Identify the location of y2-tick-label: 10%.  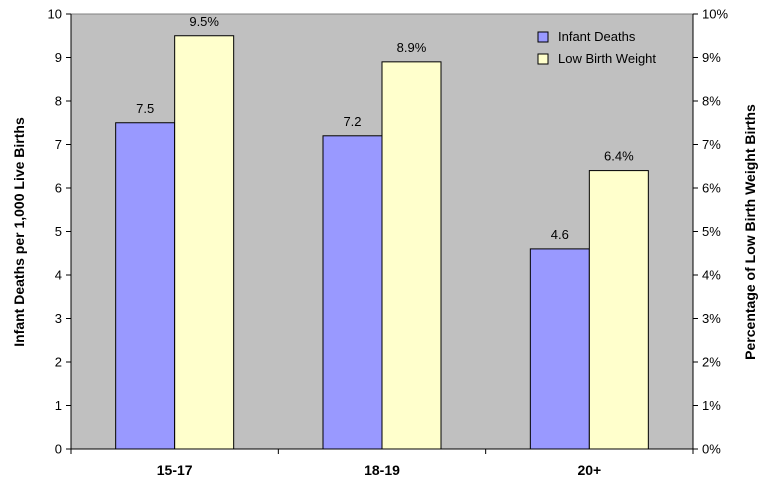
(715, 14).